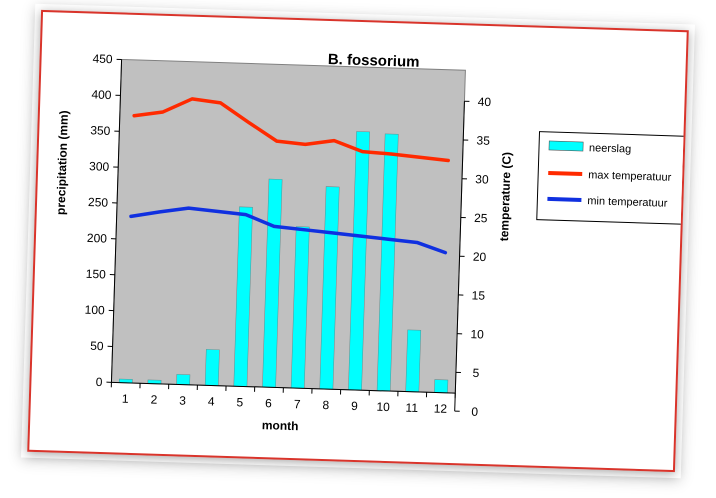 Image resolution: width=716 pixels, height=498 pixels. I want to click on y2-tick-label: 35, so click(483, 140).